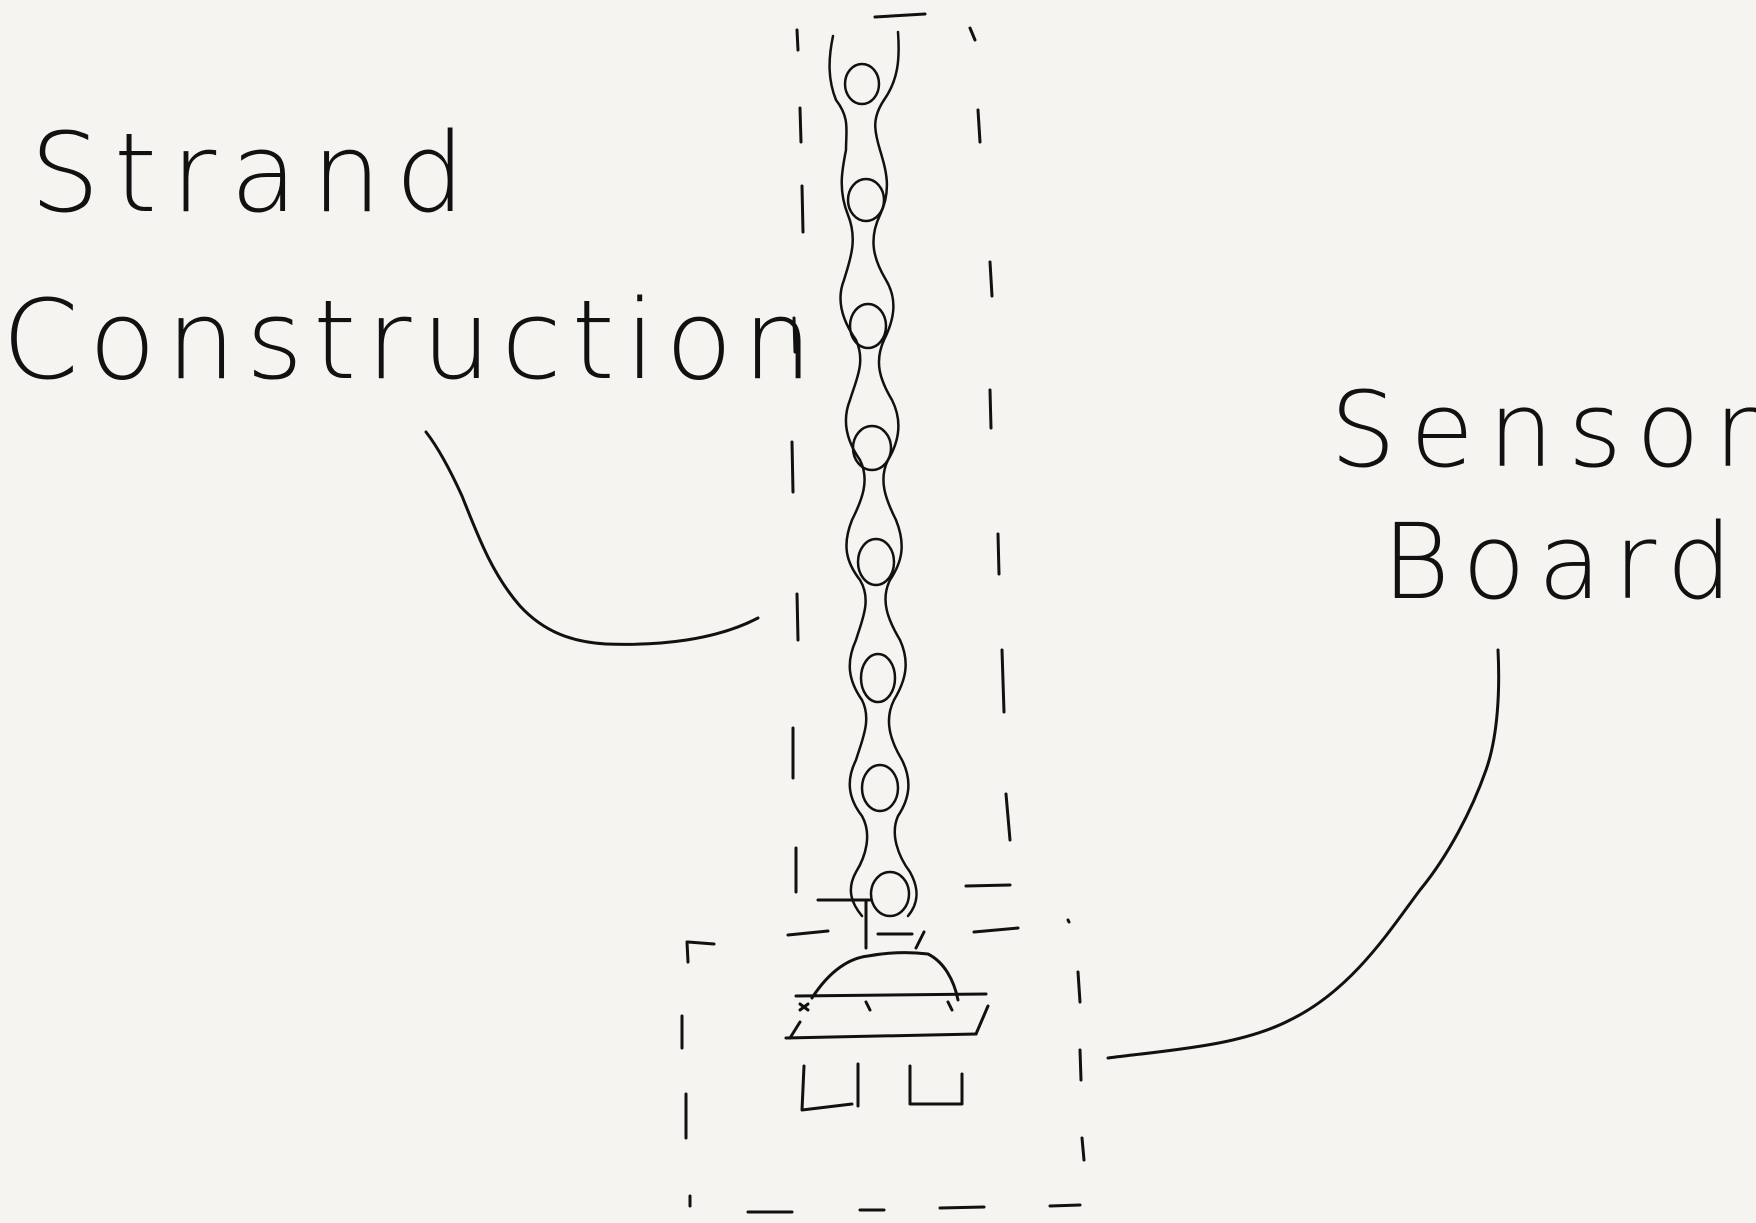 The width and height of the screenshot is (1756, 1223). What do you see at coordinates (903, 916) in the screenshot?
I see `strand-base-connector` at bounding box center [903, 916].